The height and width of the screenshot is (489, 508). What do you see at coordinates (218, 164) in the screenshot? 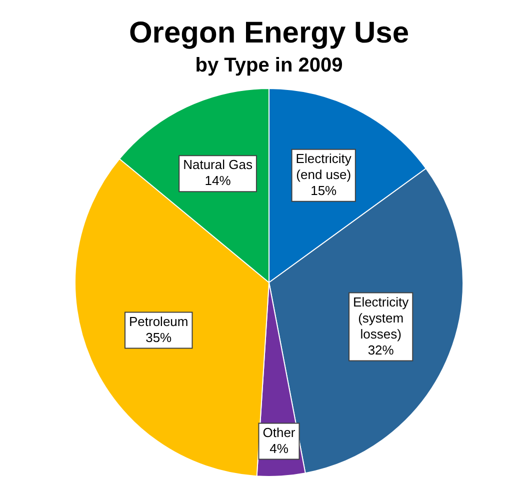
I see `slice-label: Natural Gas` at bounding box center [218, 164].